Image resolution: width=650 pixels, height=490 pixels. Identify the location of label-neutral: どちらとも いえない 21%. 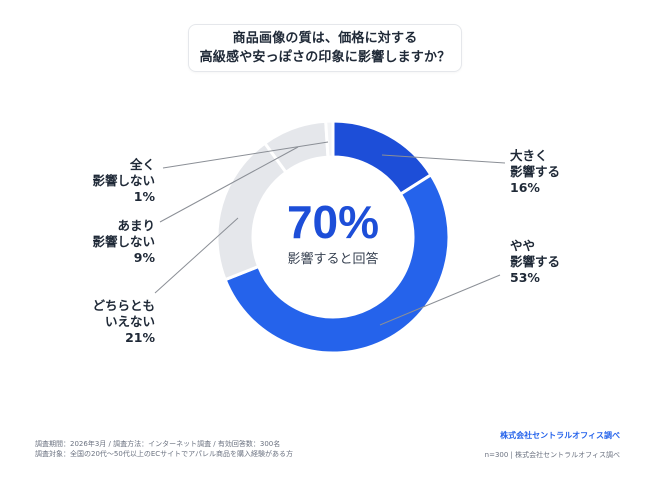
(95, 322).